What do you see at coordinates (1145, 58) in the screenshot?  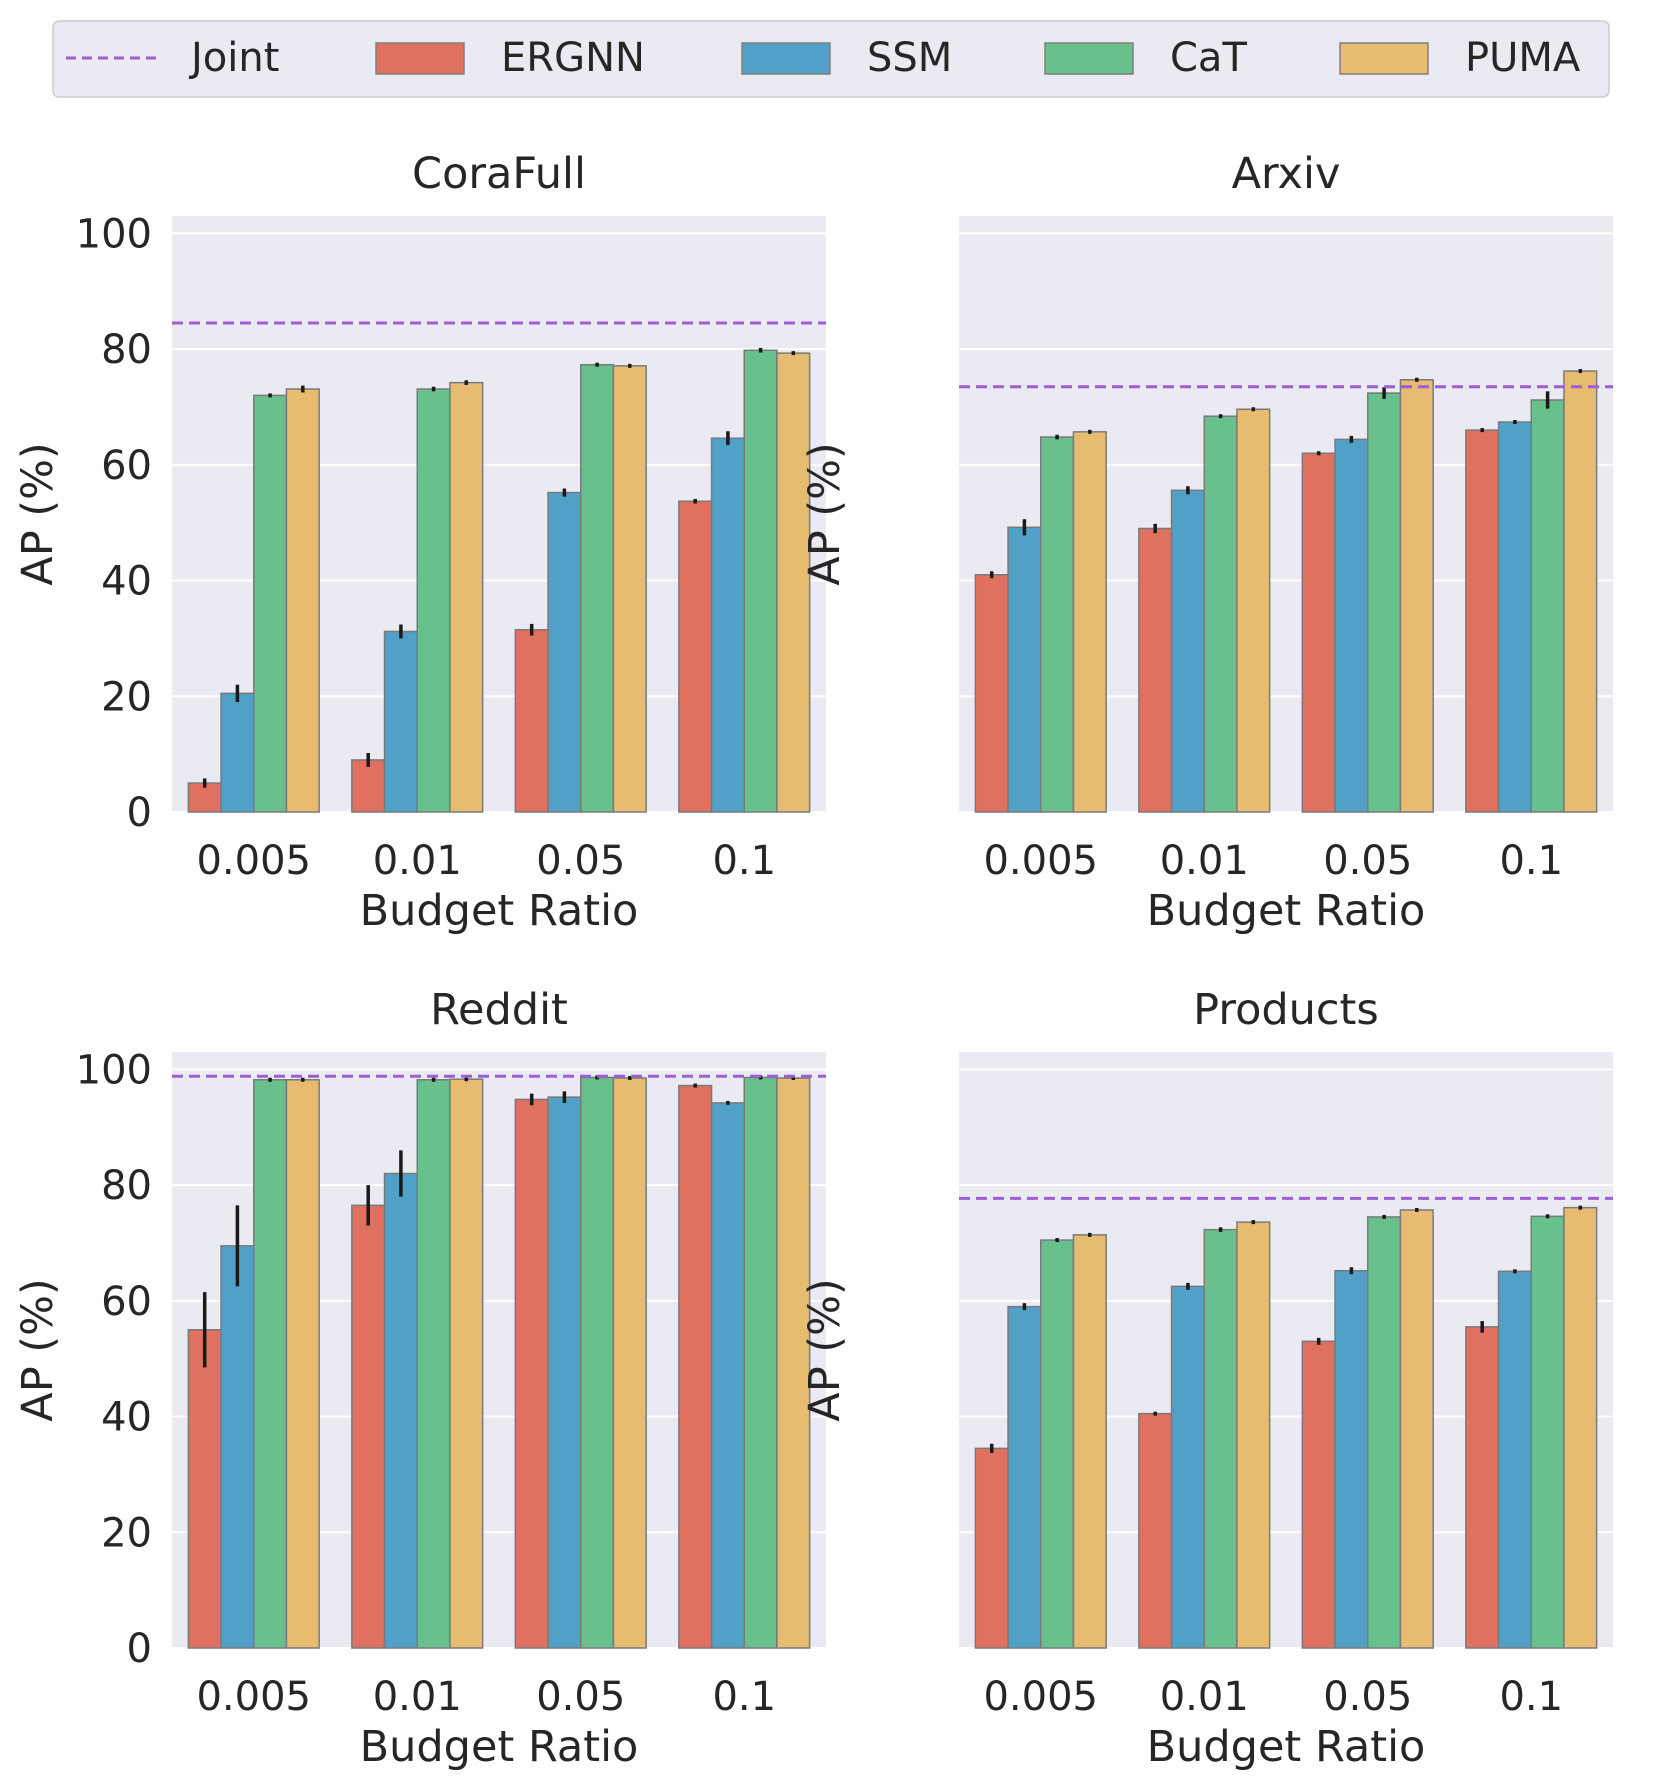 I see `legend-item-cat: CaT` at bounding box center [1145, 58].